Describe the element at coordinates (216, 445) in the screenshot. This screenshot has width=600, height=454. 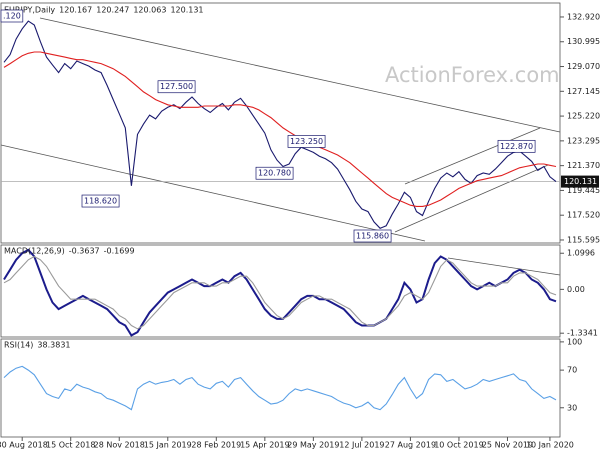
I see `x-tick-label: 28 Feb 2019` at that location.